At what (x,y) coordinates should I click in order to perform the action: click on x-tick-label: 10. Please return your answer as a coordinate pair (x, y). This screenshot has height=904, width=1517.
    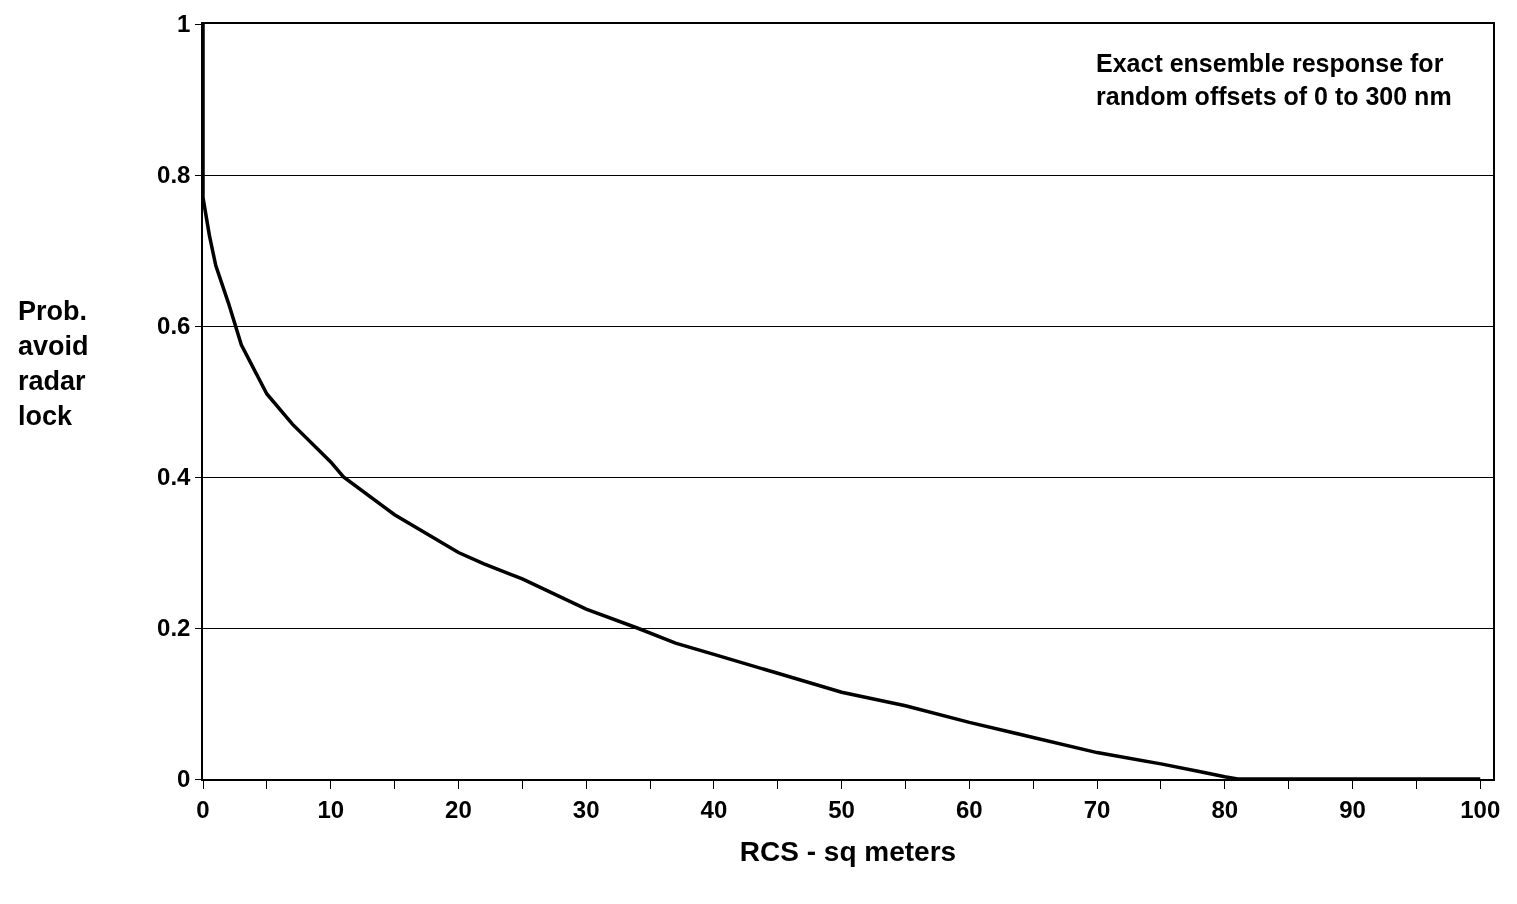
    Looking at the image, I should click on (331, 809).